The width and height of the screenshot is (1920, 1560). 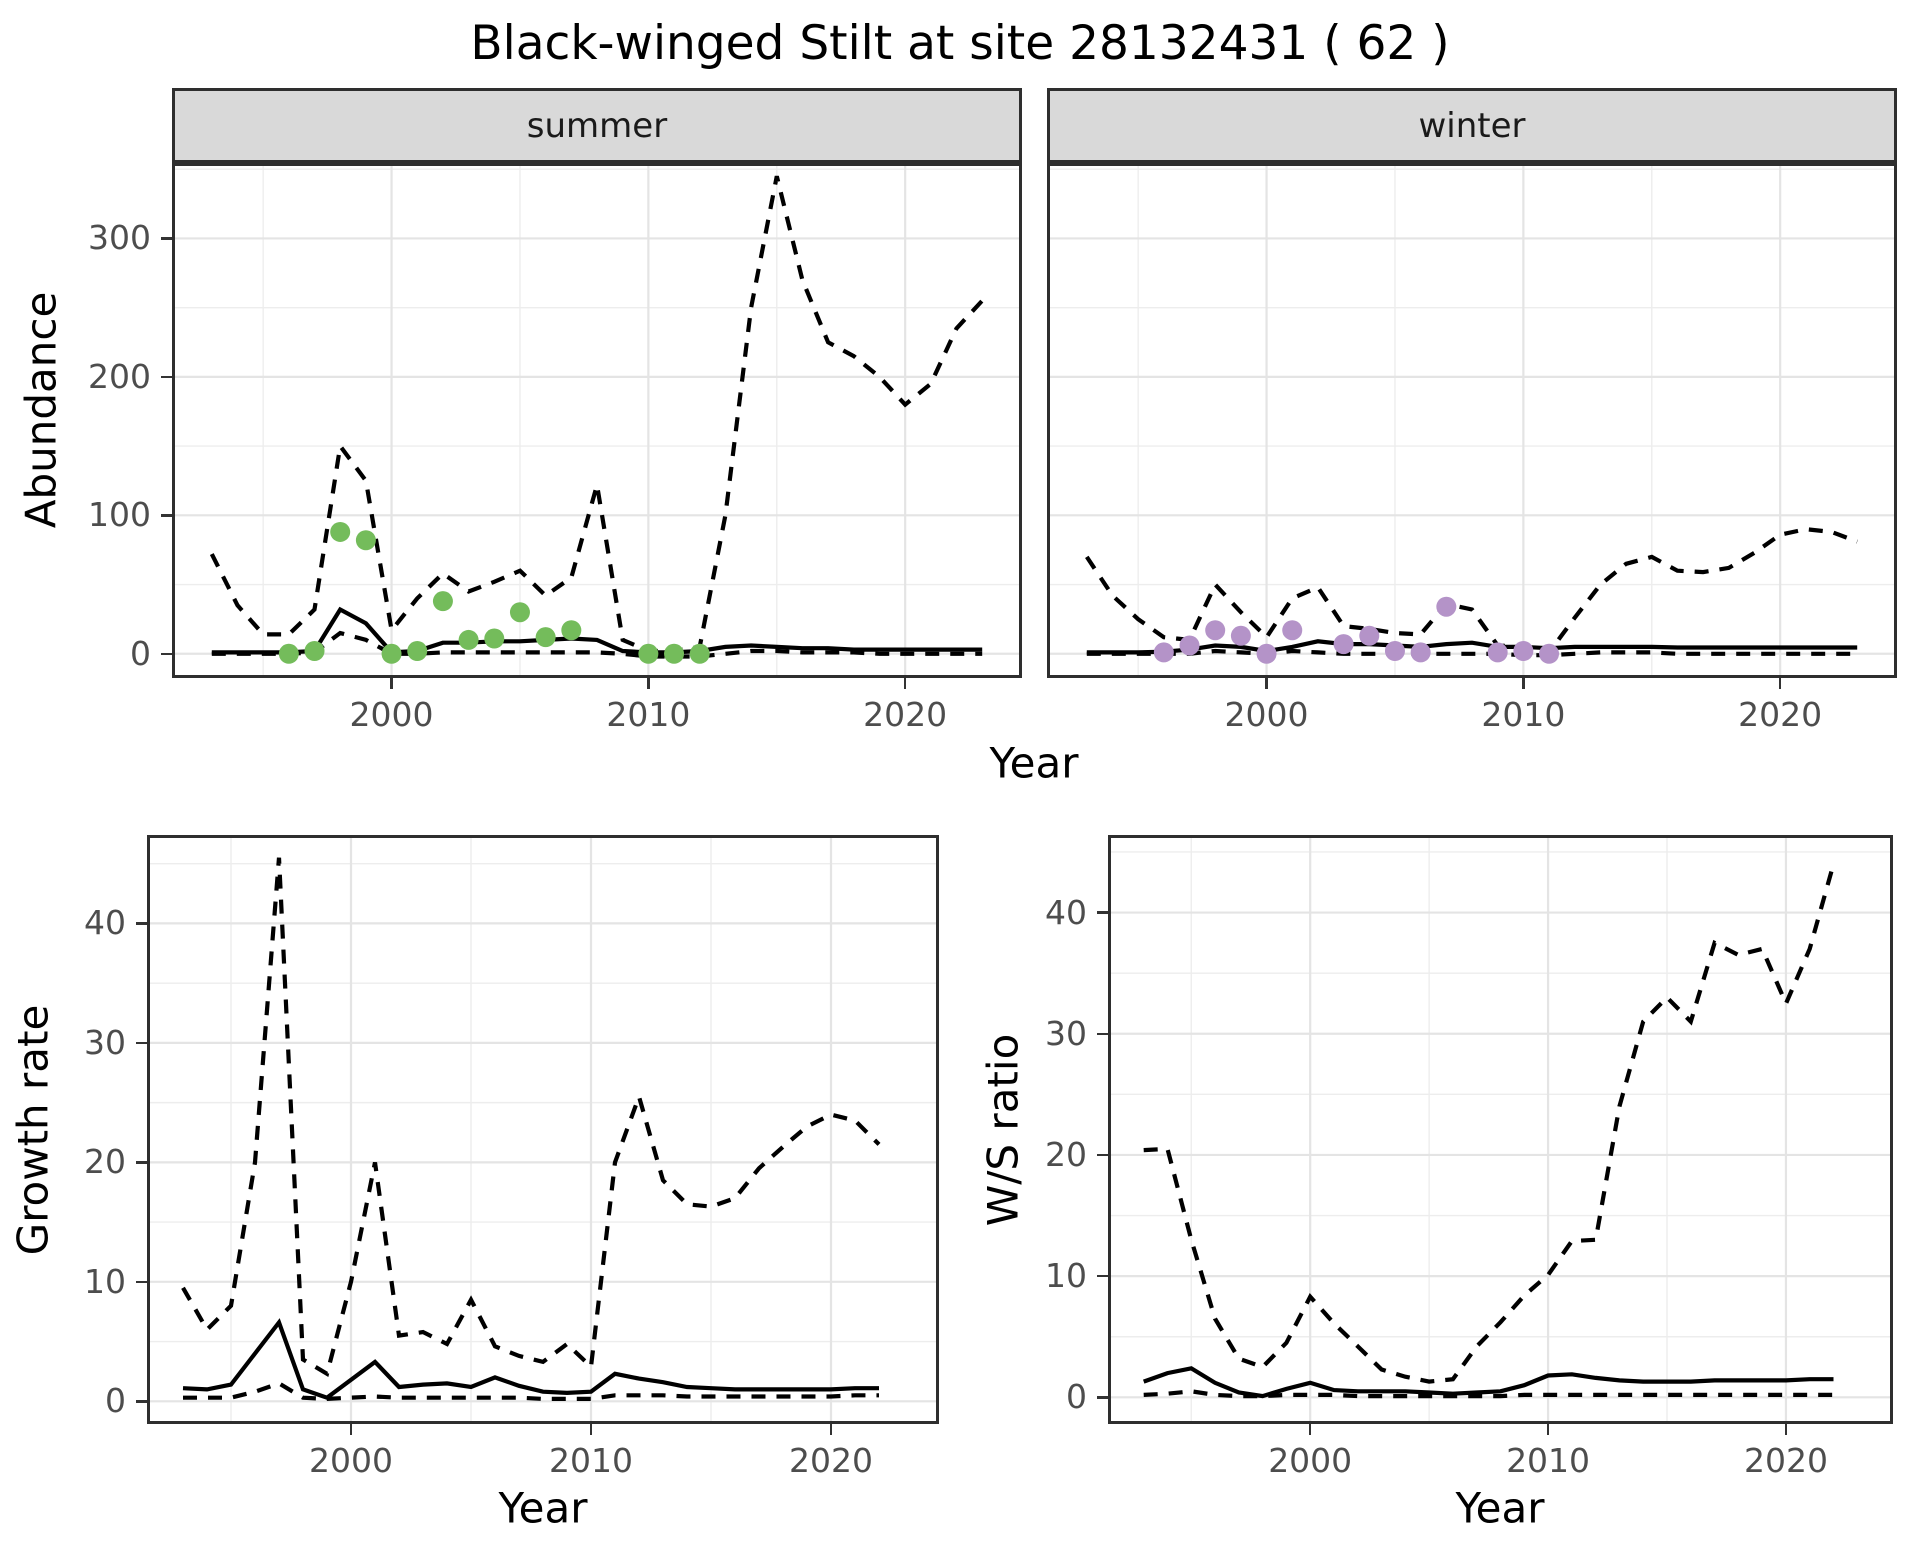 What do you see at coordinates (1471, 591) in the screenshot?
I see `winter-abundance-upper-ci-line` at bounding box center [1471, 591].